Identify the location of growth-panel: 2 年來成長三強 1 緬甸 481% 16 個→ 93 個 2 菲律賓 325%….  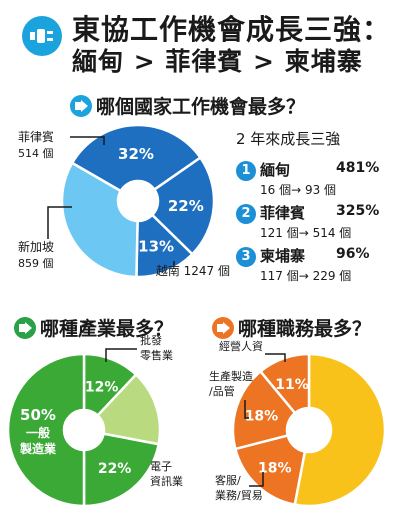
(321, 208).